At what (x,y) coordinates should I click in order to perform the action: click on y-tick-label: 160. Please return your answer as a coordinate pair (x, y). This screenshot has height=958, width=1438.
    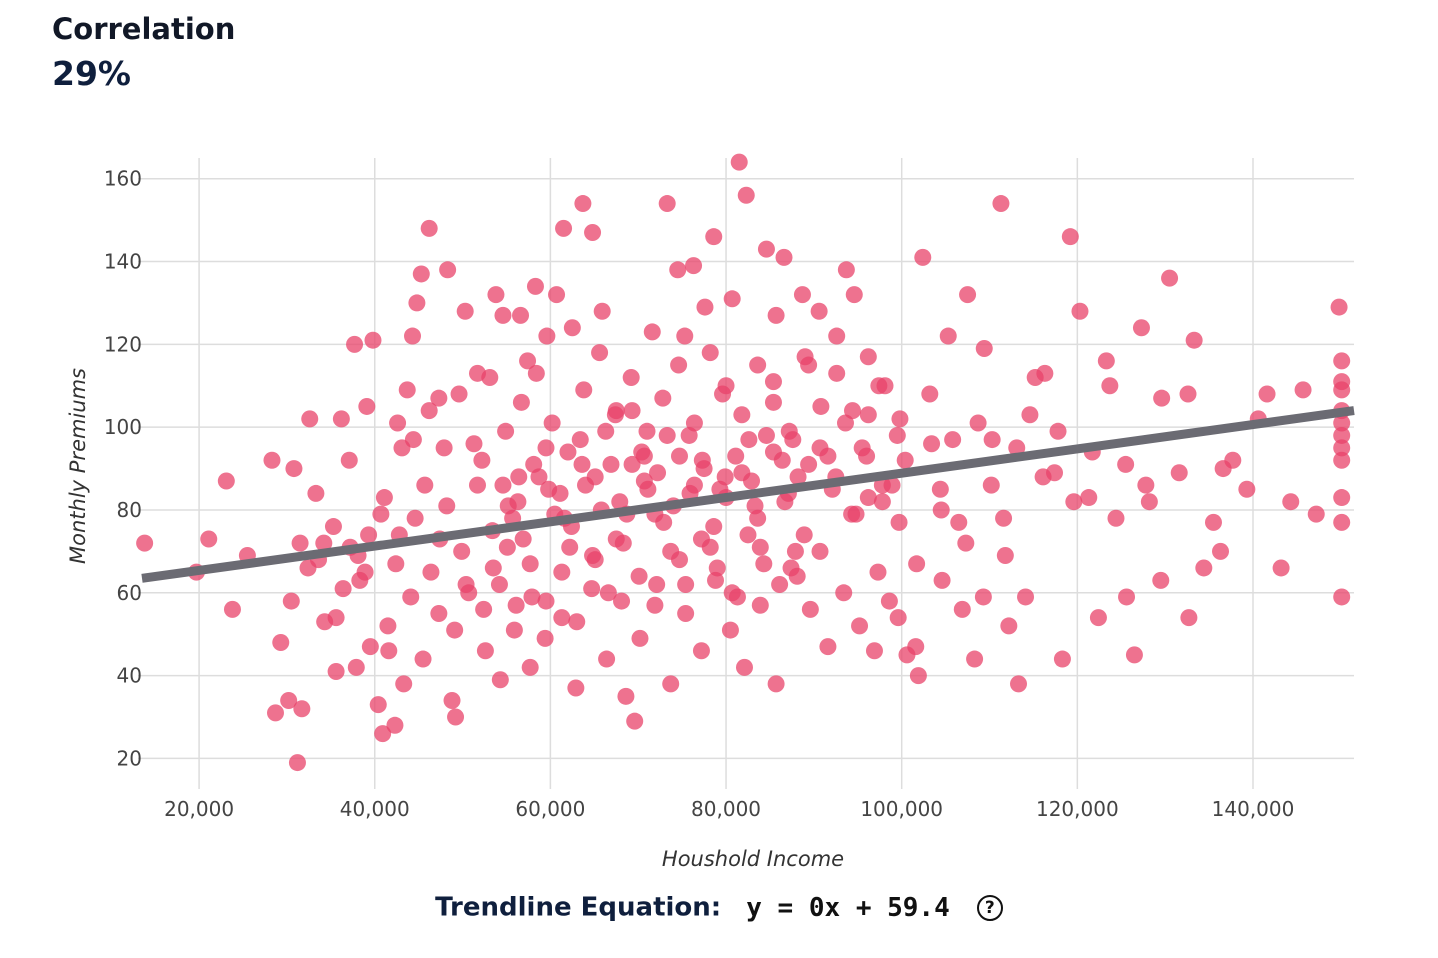
    Looking at the image, I should click on (123, 179).